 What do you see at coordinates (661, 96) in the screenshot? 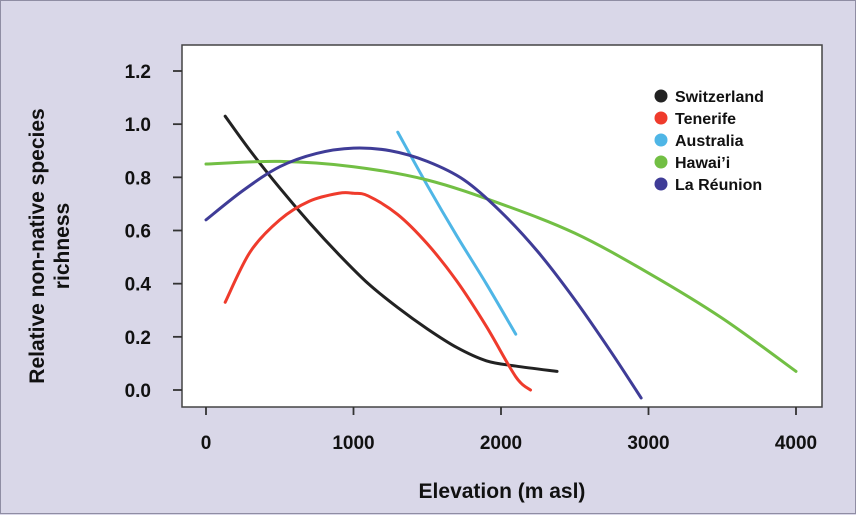
I see `legend-marker-switzerland` at bounding box center [661, 96].